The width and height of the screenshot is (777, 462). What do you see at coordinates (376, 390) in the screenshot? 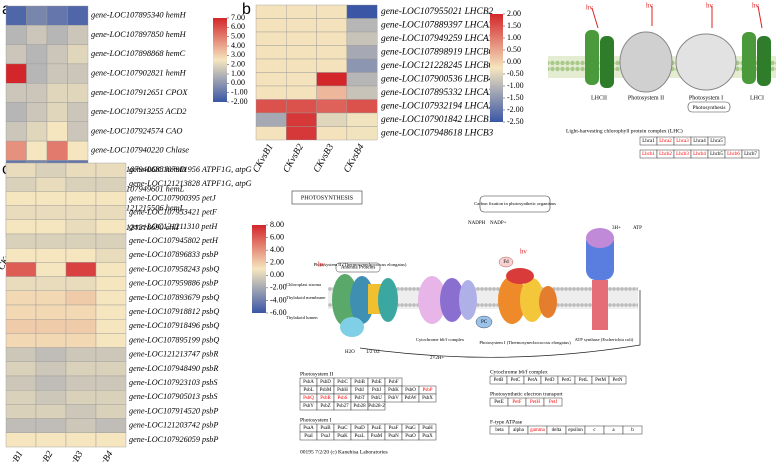
I see `gene-box: PsbJ` at bounding box center [376, 390].